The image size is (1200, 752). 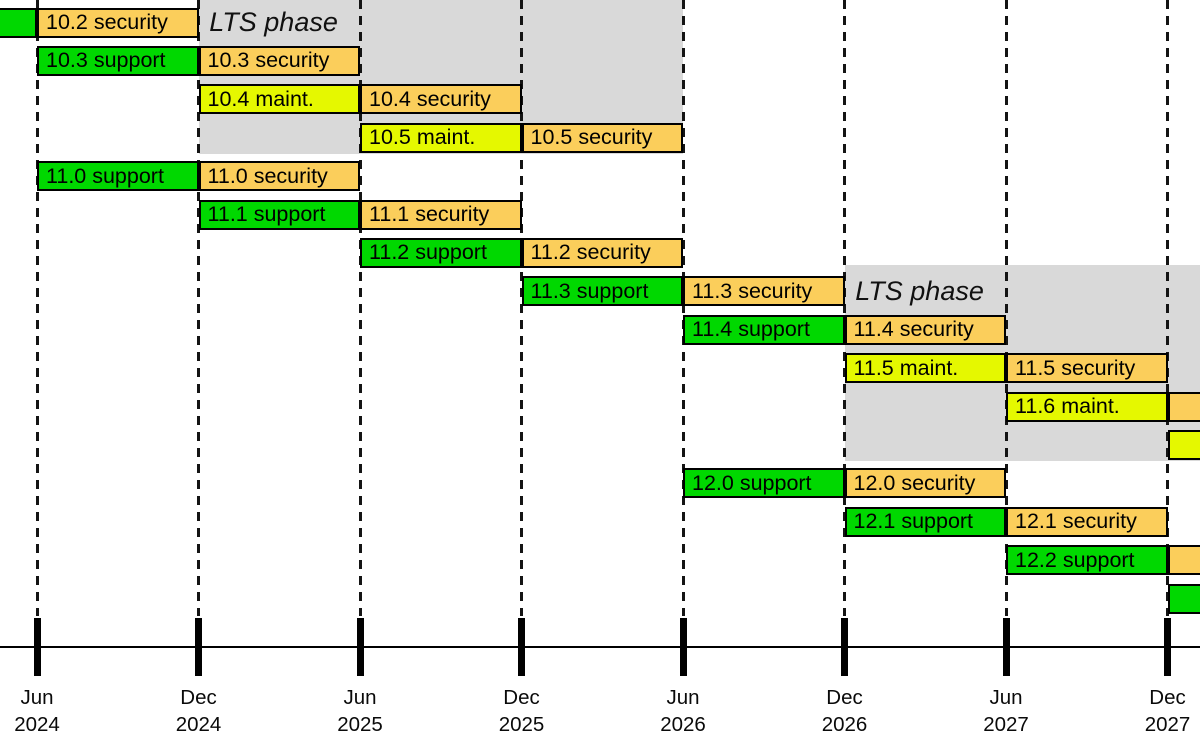 I want to click on bar-12.0-support: 12.0 support, so click(x=764, y=483).